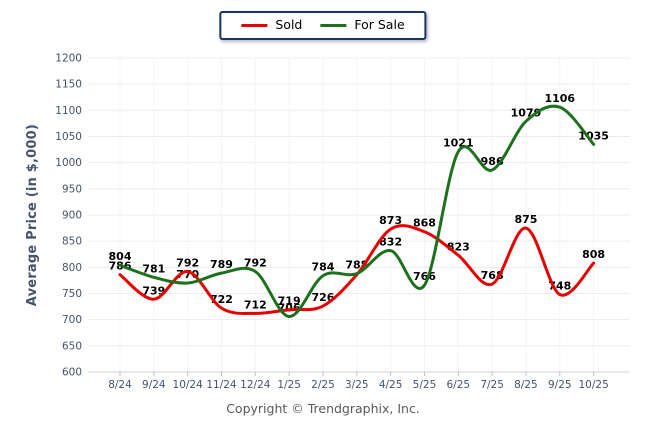 The height and width of the screenshot is (434, 646). Describe the element at coordinates (72, 320) in the screenshot. I see `y-tick-label: 700` at that location.